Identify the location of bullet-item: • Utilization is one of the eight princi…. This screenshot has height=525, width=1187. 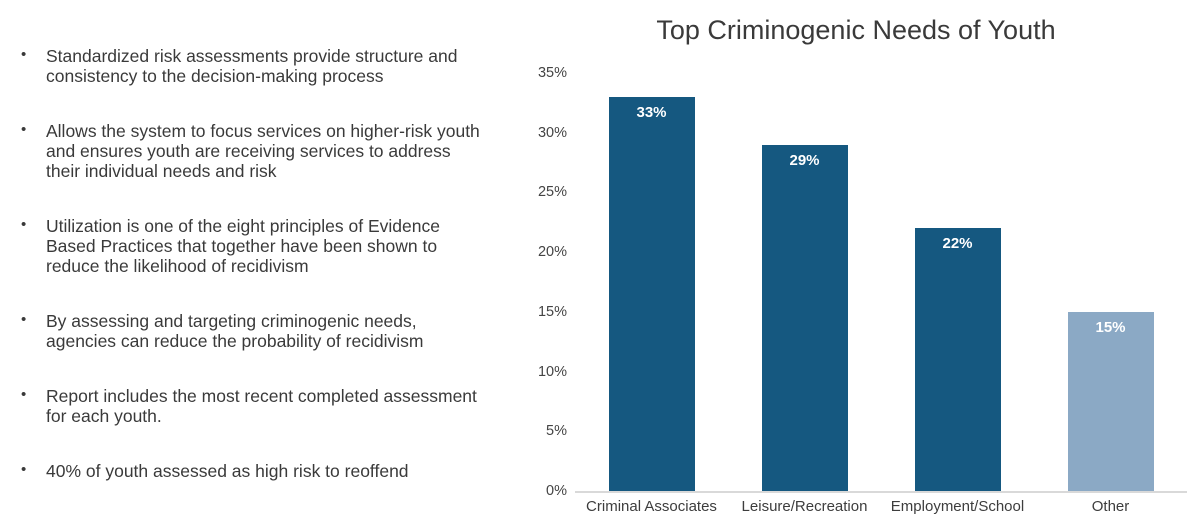
(253, 246).